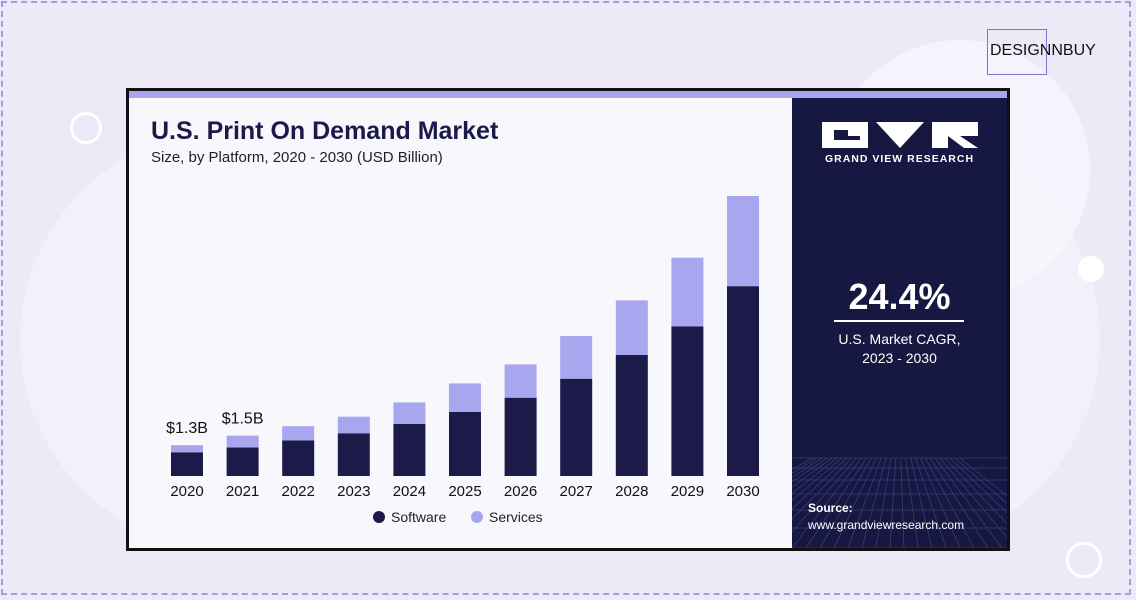 The image size is (1136, 600). What do you see at coordinates (899, 296) in the screenshot?
I see `cagr-value: 24.4%` at bounding box center [899, 296].